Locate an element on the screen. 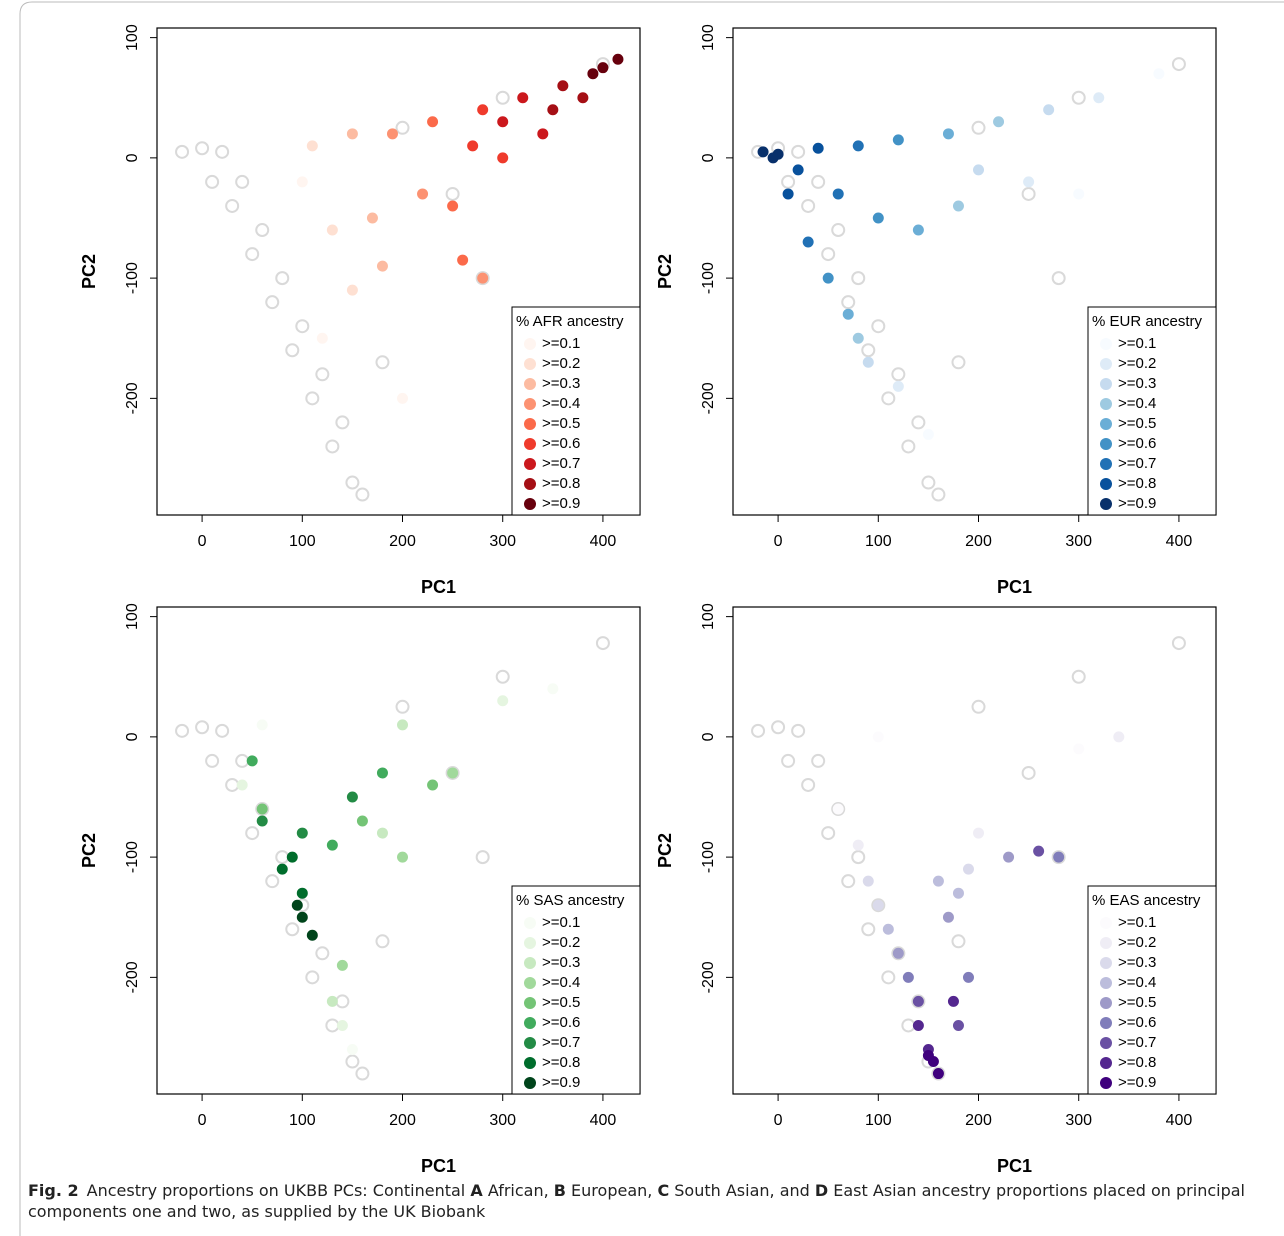 The image size is (1284, 1236). y-tick-label: -200 is located at coordinates (132, 398).